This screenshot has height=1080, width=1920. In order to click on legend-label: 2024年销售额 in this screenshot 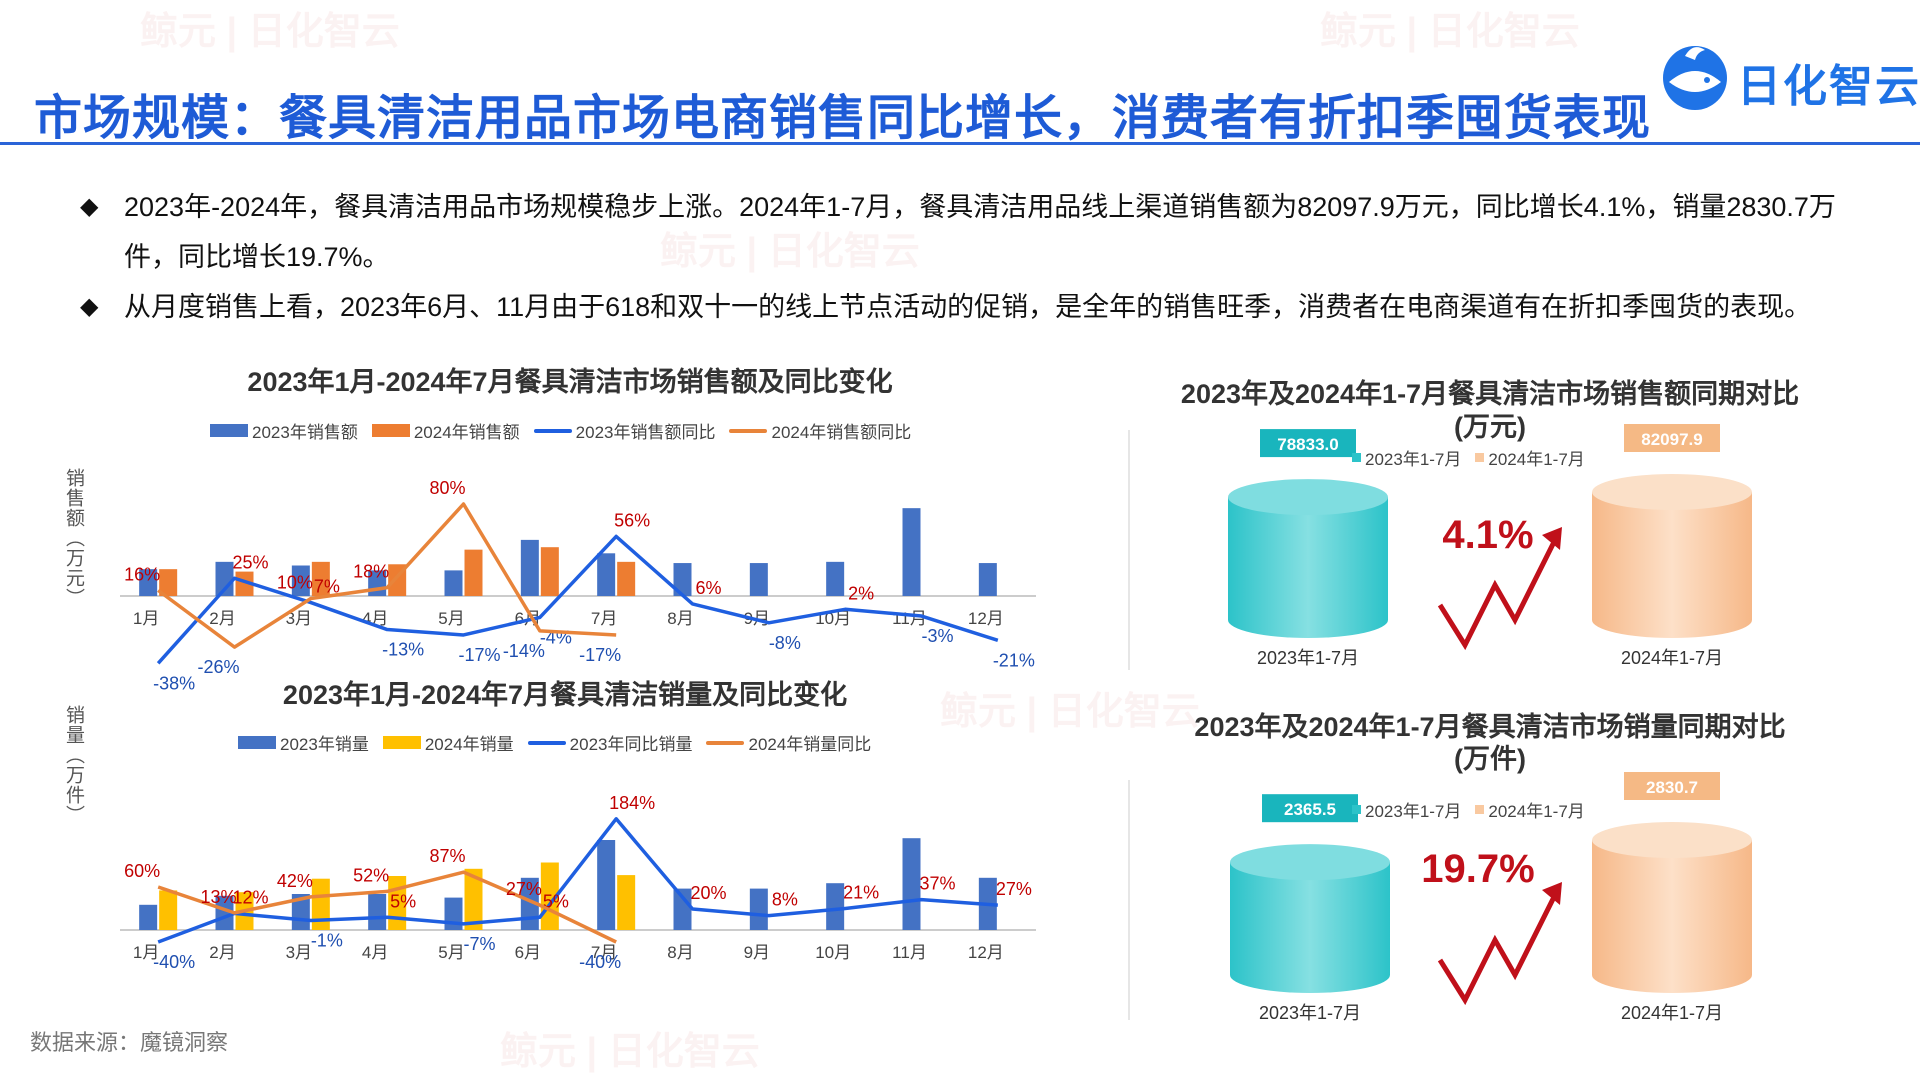, I will do `click(466, 432)`.